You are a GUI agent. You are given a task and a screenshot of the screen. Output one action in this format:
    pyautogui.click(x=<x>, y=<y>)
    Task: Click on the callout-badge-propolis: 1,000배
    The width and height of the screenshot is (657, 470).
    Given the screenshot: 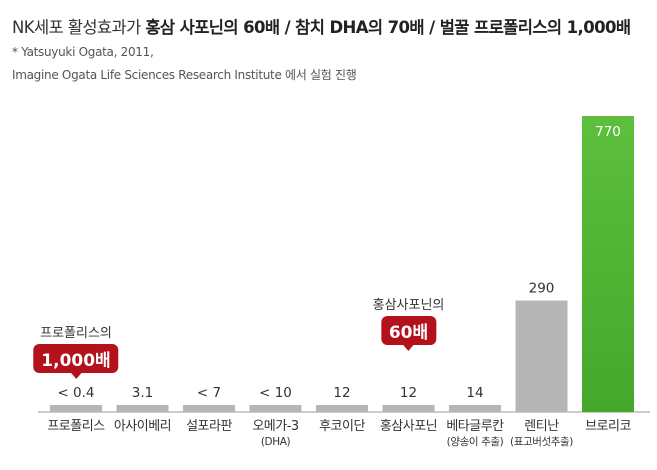 What is the action you would take?
    pyautogui.click(x=76, y=361)
    